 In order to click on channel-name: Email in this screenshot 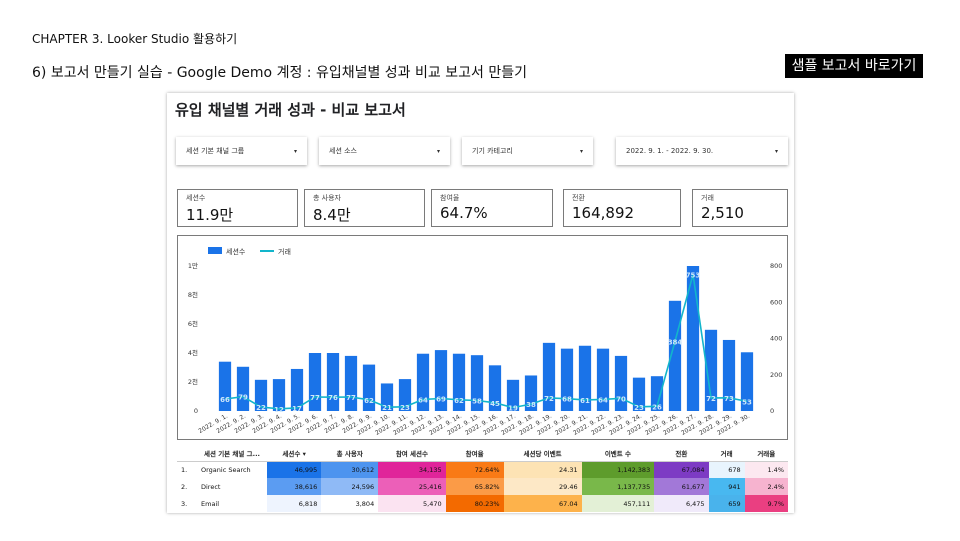, I will do `click(210, 503)`.